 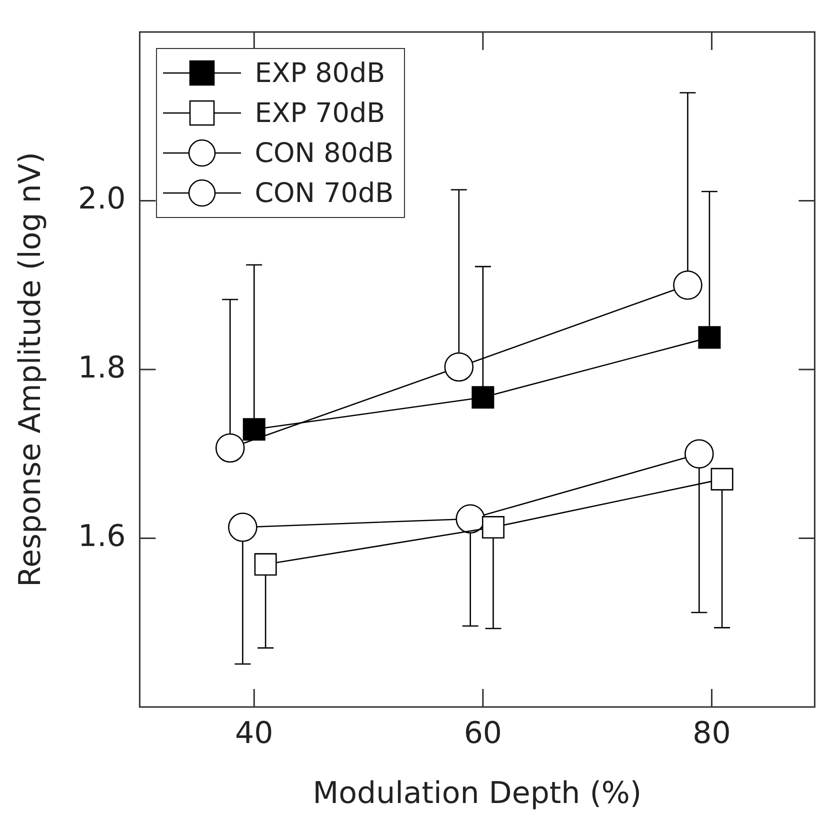 What do you see at coordinates (320, 73) in the screenshot?
I see `legend-label: EXP 80dB` at bounding box center [320, 73].